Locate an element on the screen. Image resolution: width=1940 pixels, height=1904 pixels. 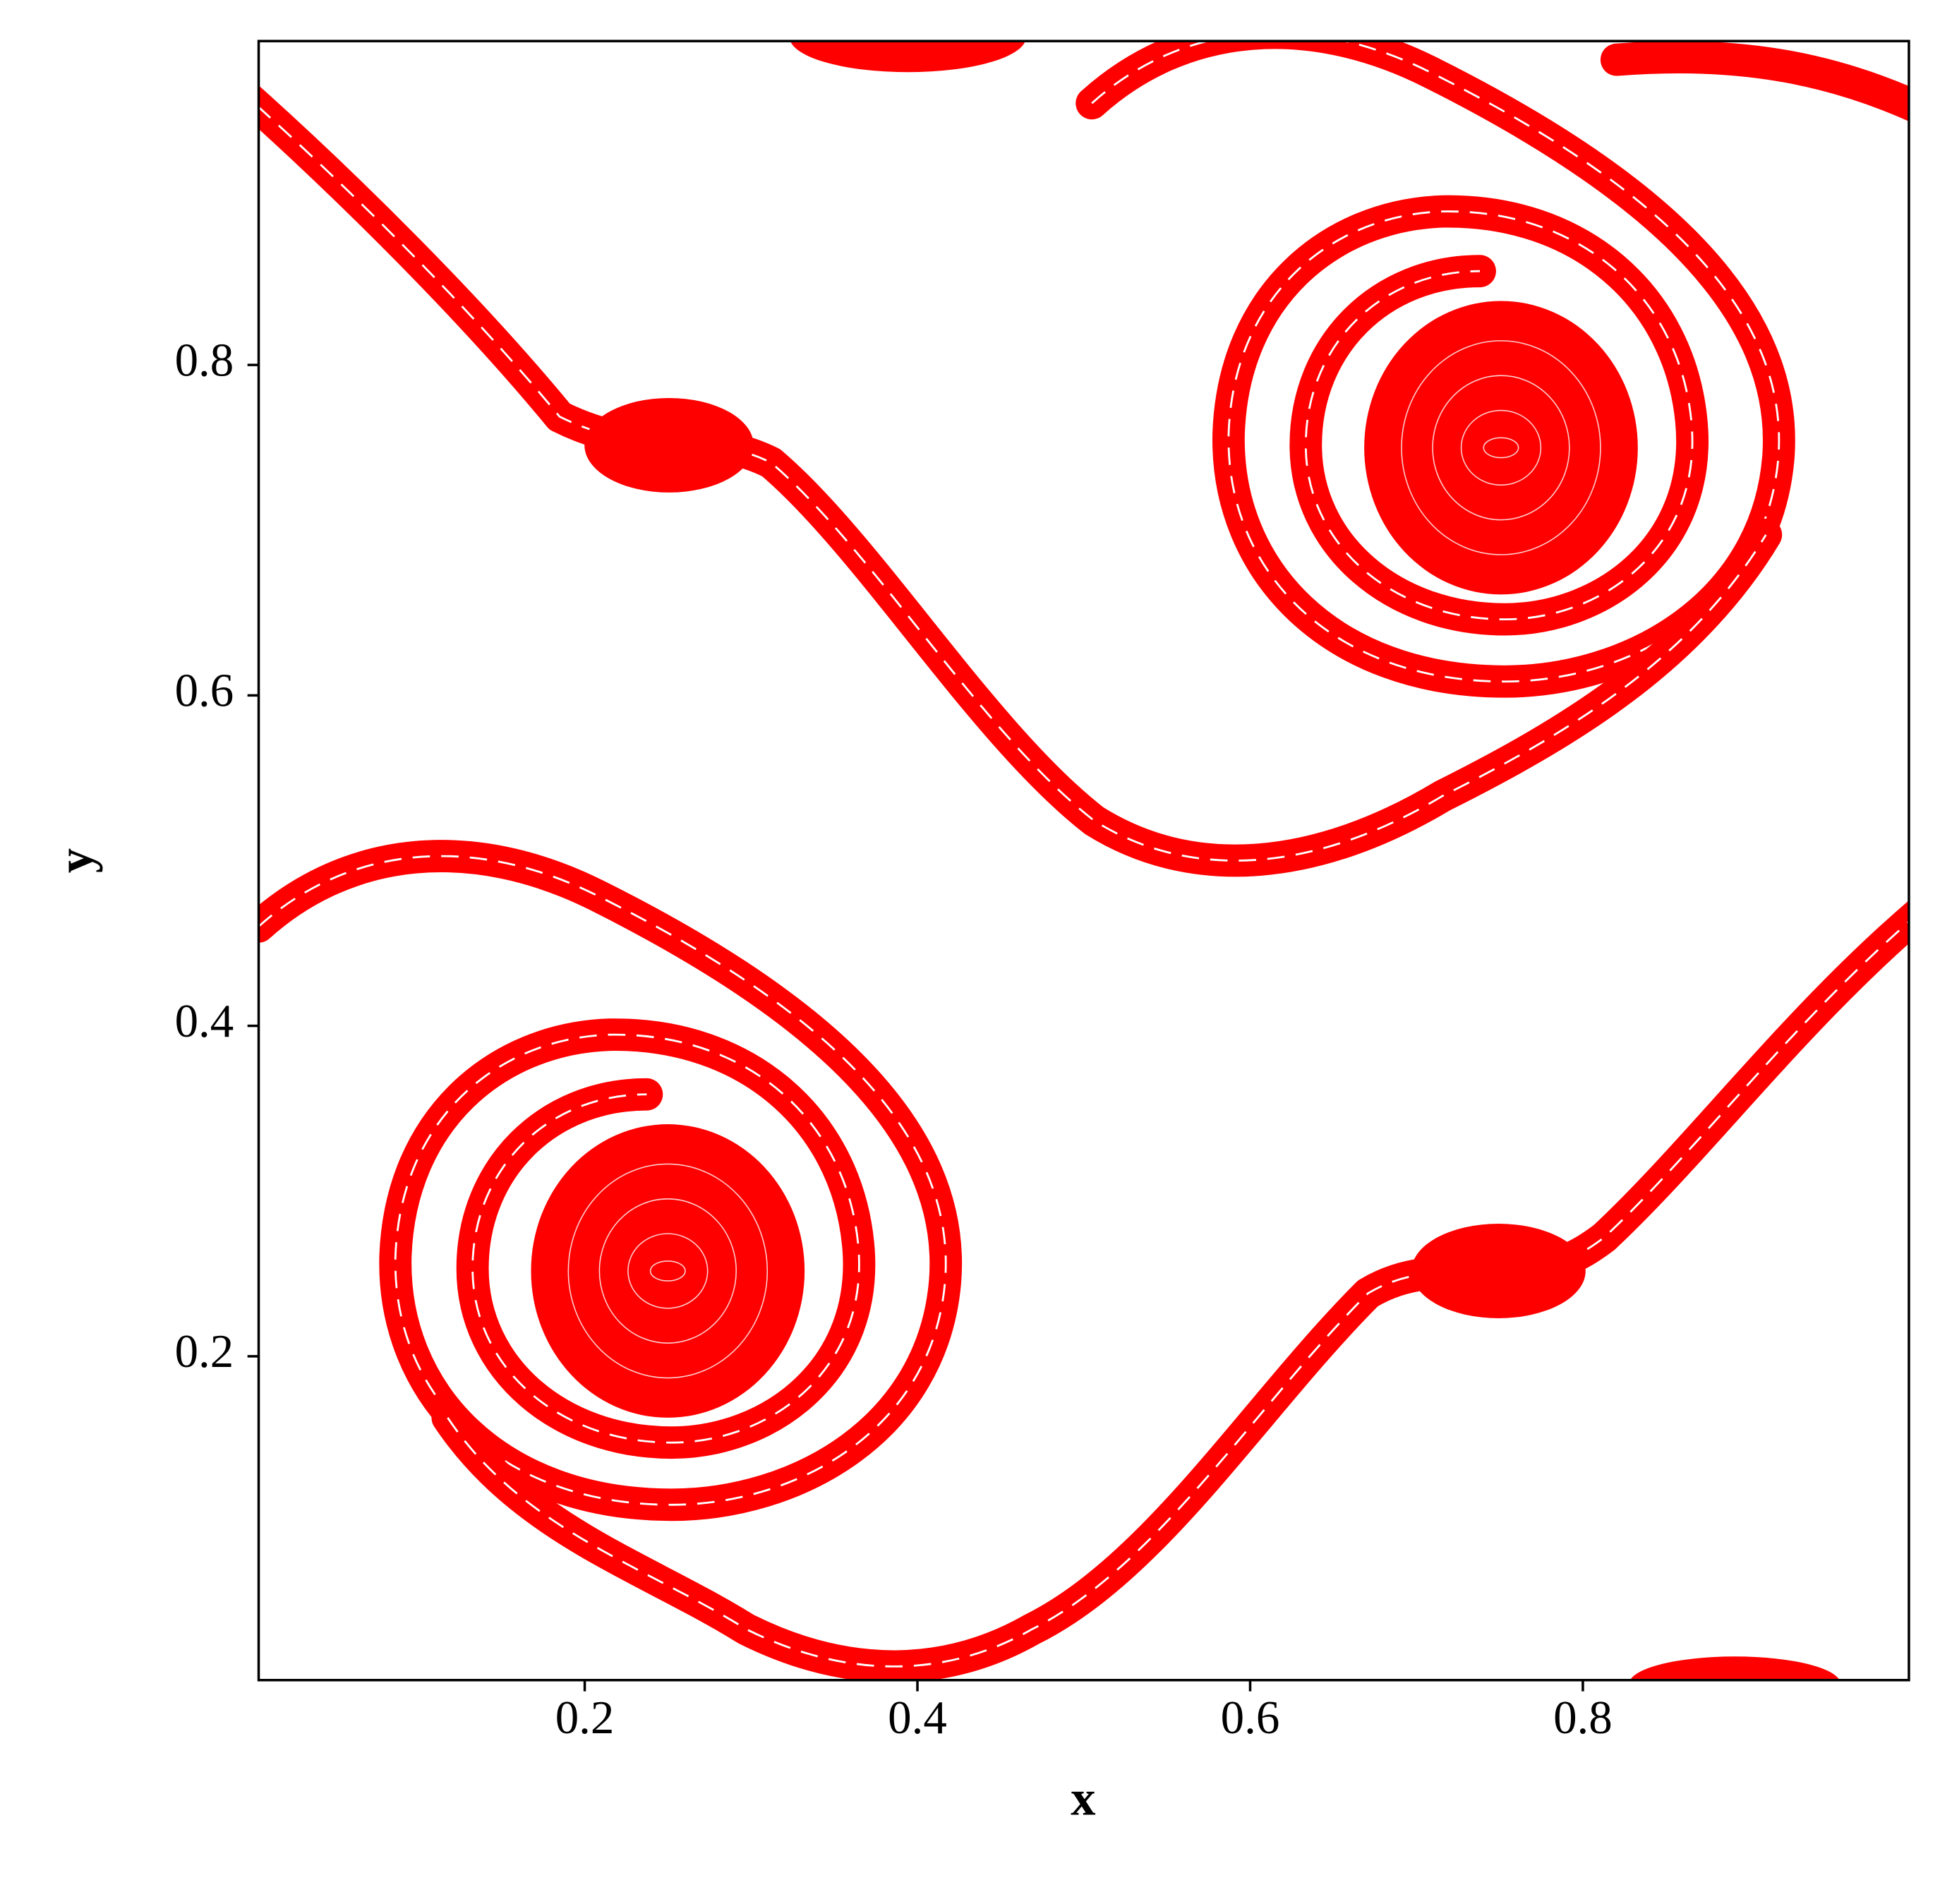
filament-arm is located at coordinates (1755, 81).